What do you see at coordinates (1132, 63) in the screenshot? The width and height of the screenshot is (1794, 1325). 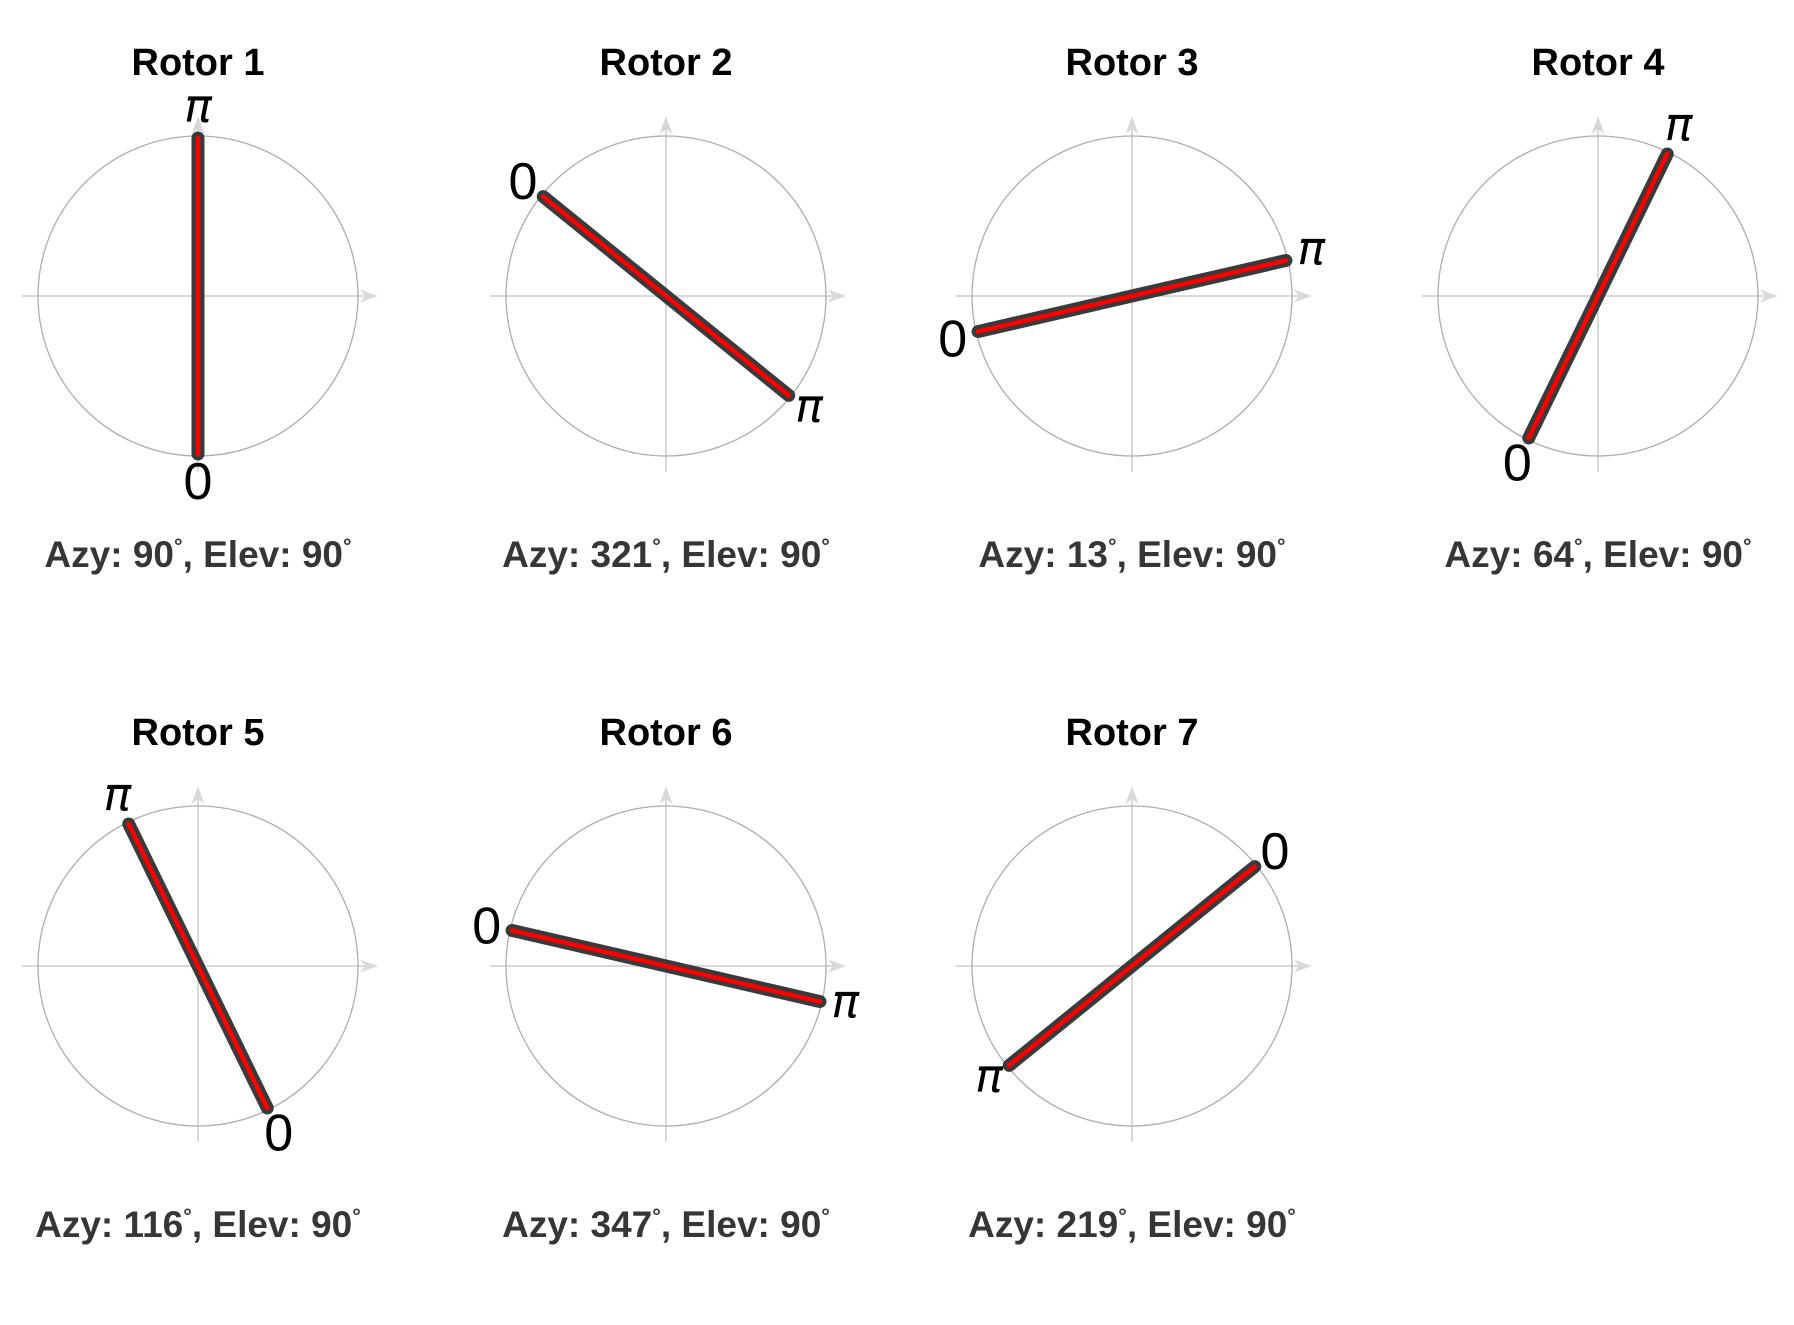 I see `subplot-title: Rotor 3` at bounding box center [1132, 63].